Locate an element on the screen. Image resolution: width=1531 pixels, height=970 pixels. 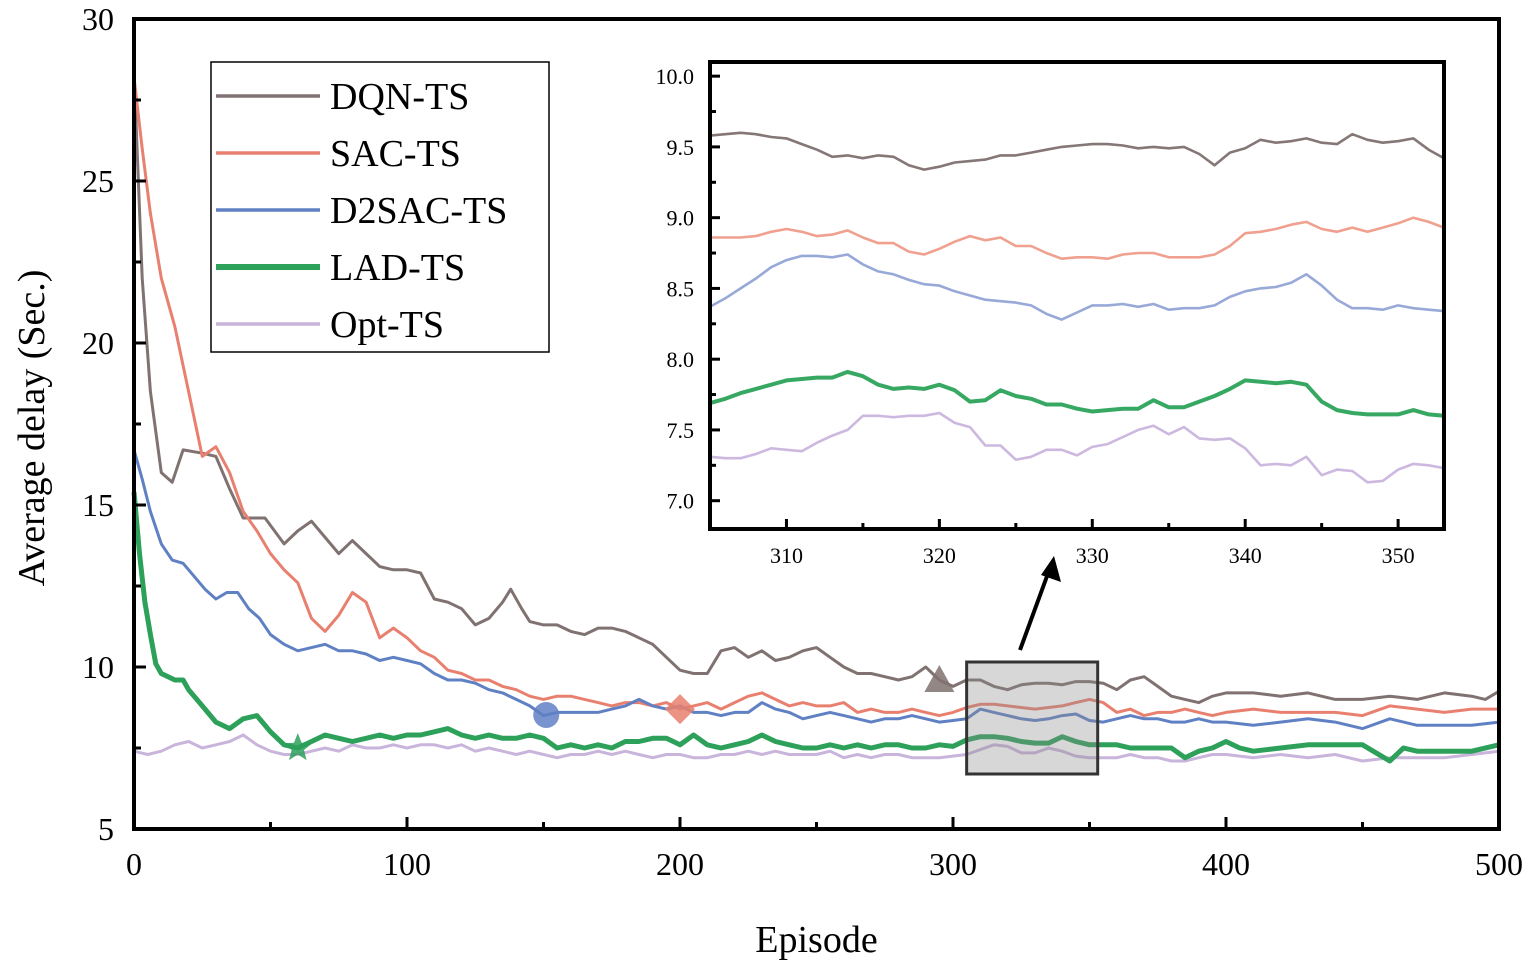
inset-y-tick-label-10.0: 10.0 is located at coordinates (675, 76).